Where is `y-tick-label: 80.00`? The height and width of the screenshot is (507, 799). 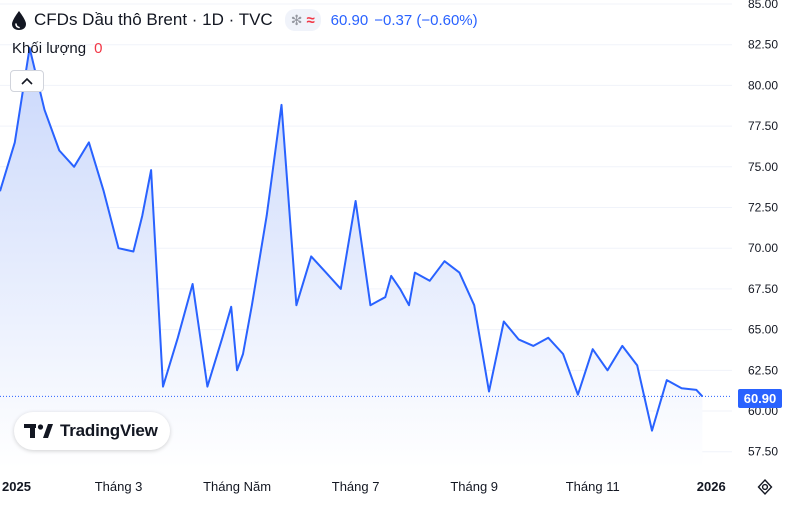 y-tick-label: 80.00 is located at coordinates (763, 85).